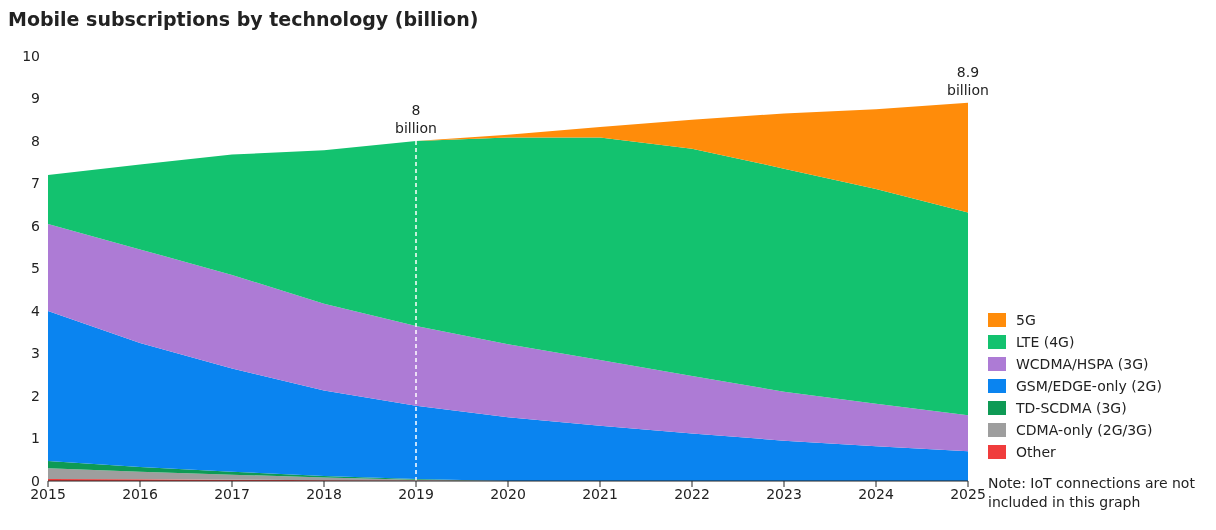 The image size is (1216, 530). What do you see at coordinates (232, 493) in the screenshot?
I see `x-tick-label: 2017` at bounding box center [232, 493].